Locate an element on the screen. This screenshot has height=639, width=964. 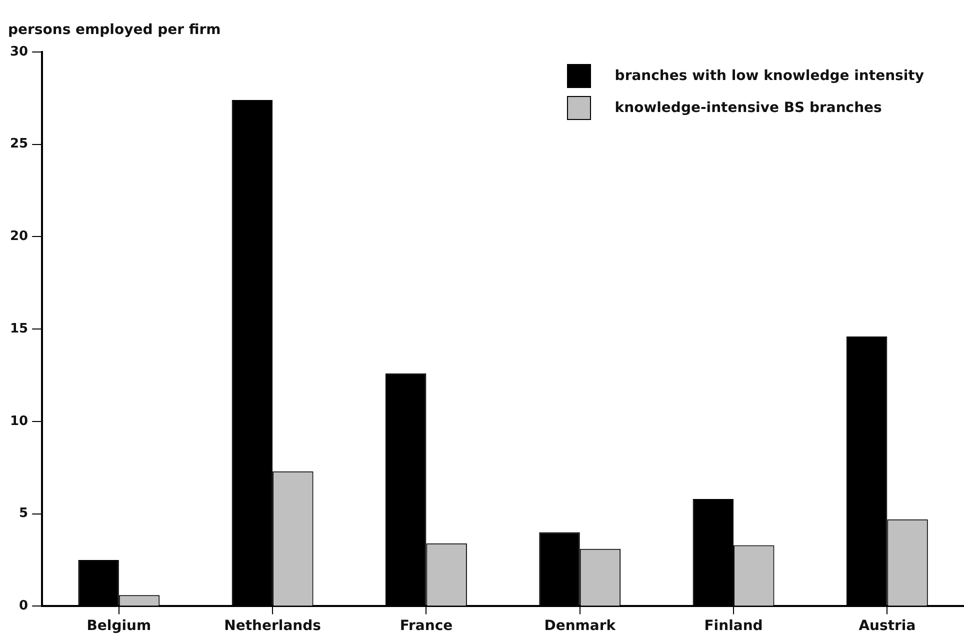
legend-label: knowledge-intensive BS branches is located at coordinates (748, 108).